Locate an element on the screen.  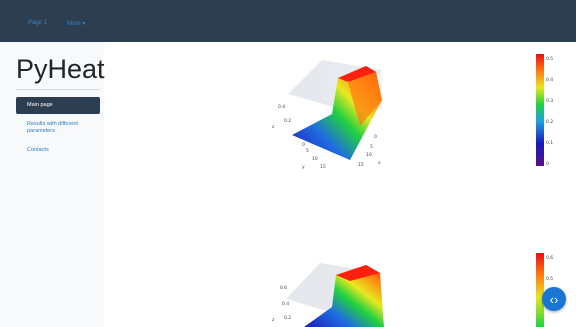
z-tick-2: 0.2 is located at coordinates (287, 318).